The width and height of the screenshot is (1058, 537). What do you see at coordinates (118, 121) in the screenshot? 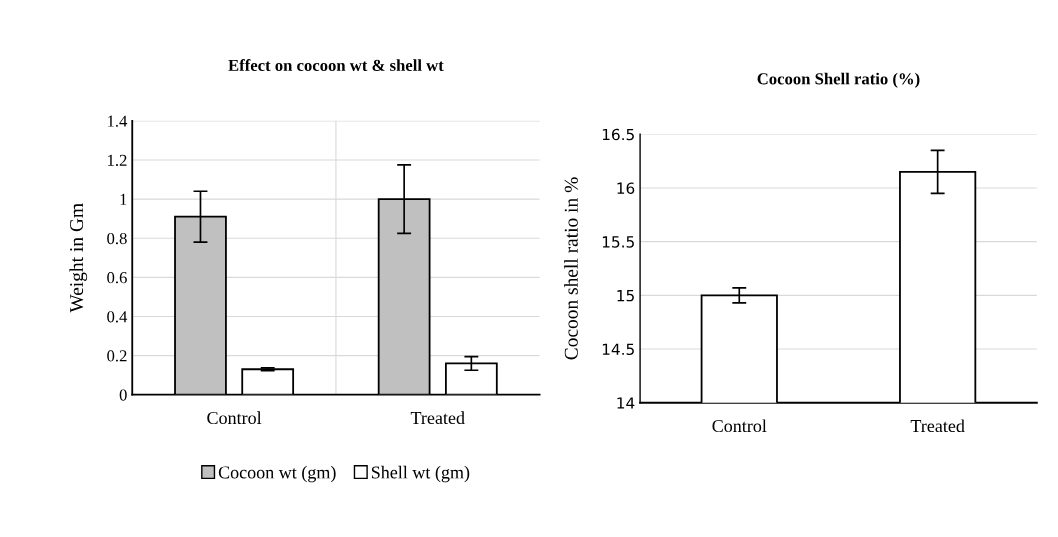
I see `y-tick-label: 1.4` at bounding box center [118, 121].